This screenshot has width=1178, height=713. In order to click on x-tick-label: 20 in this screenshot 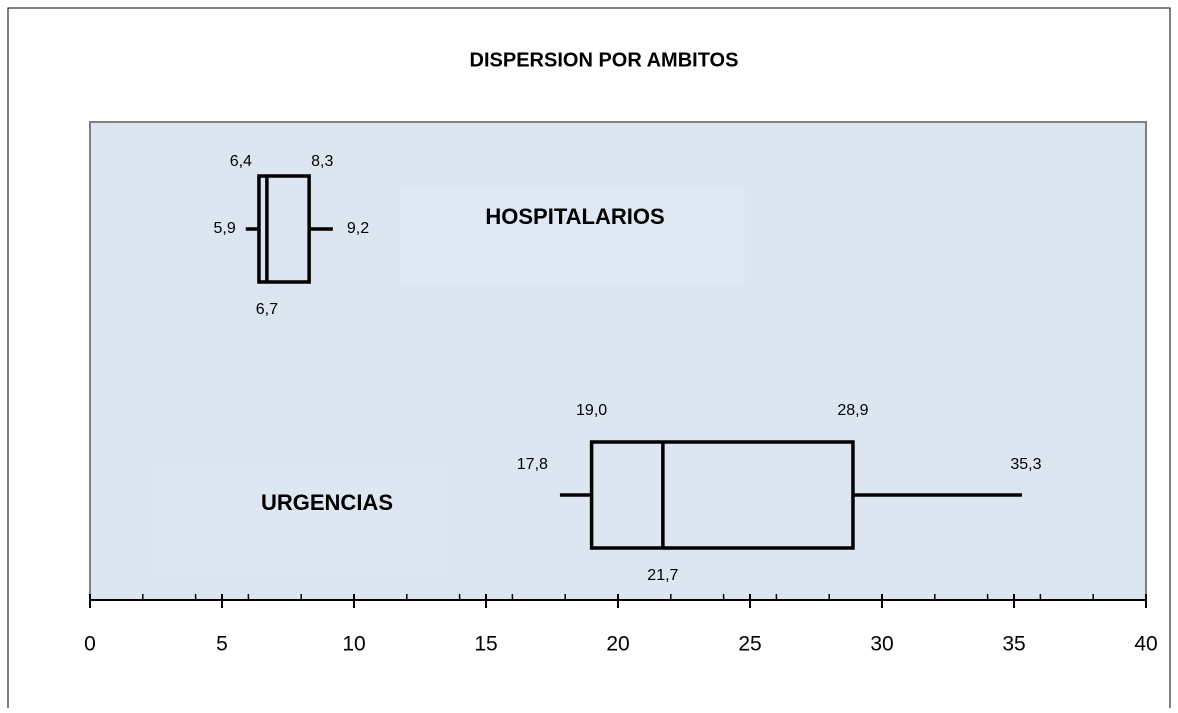, I will do `click(617, 644)`.